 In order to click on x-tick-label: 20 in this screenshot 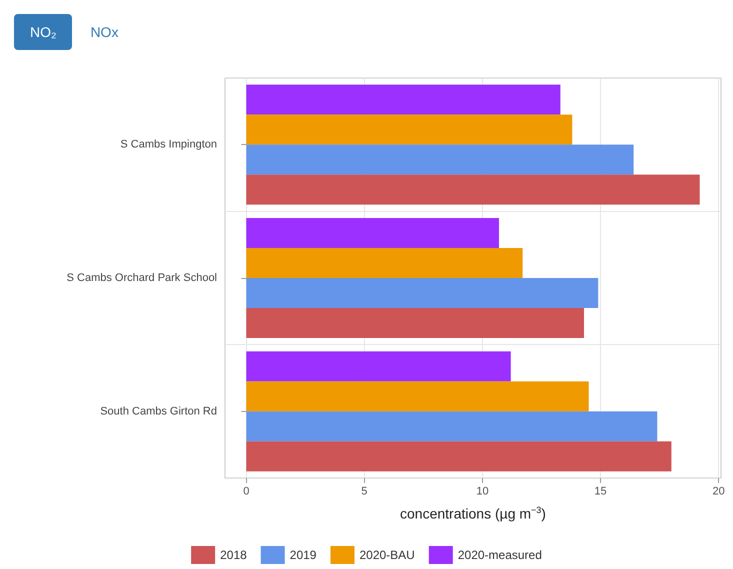, I will do `click(718, 492)`.